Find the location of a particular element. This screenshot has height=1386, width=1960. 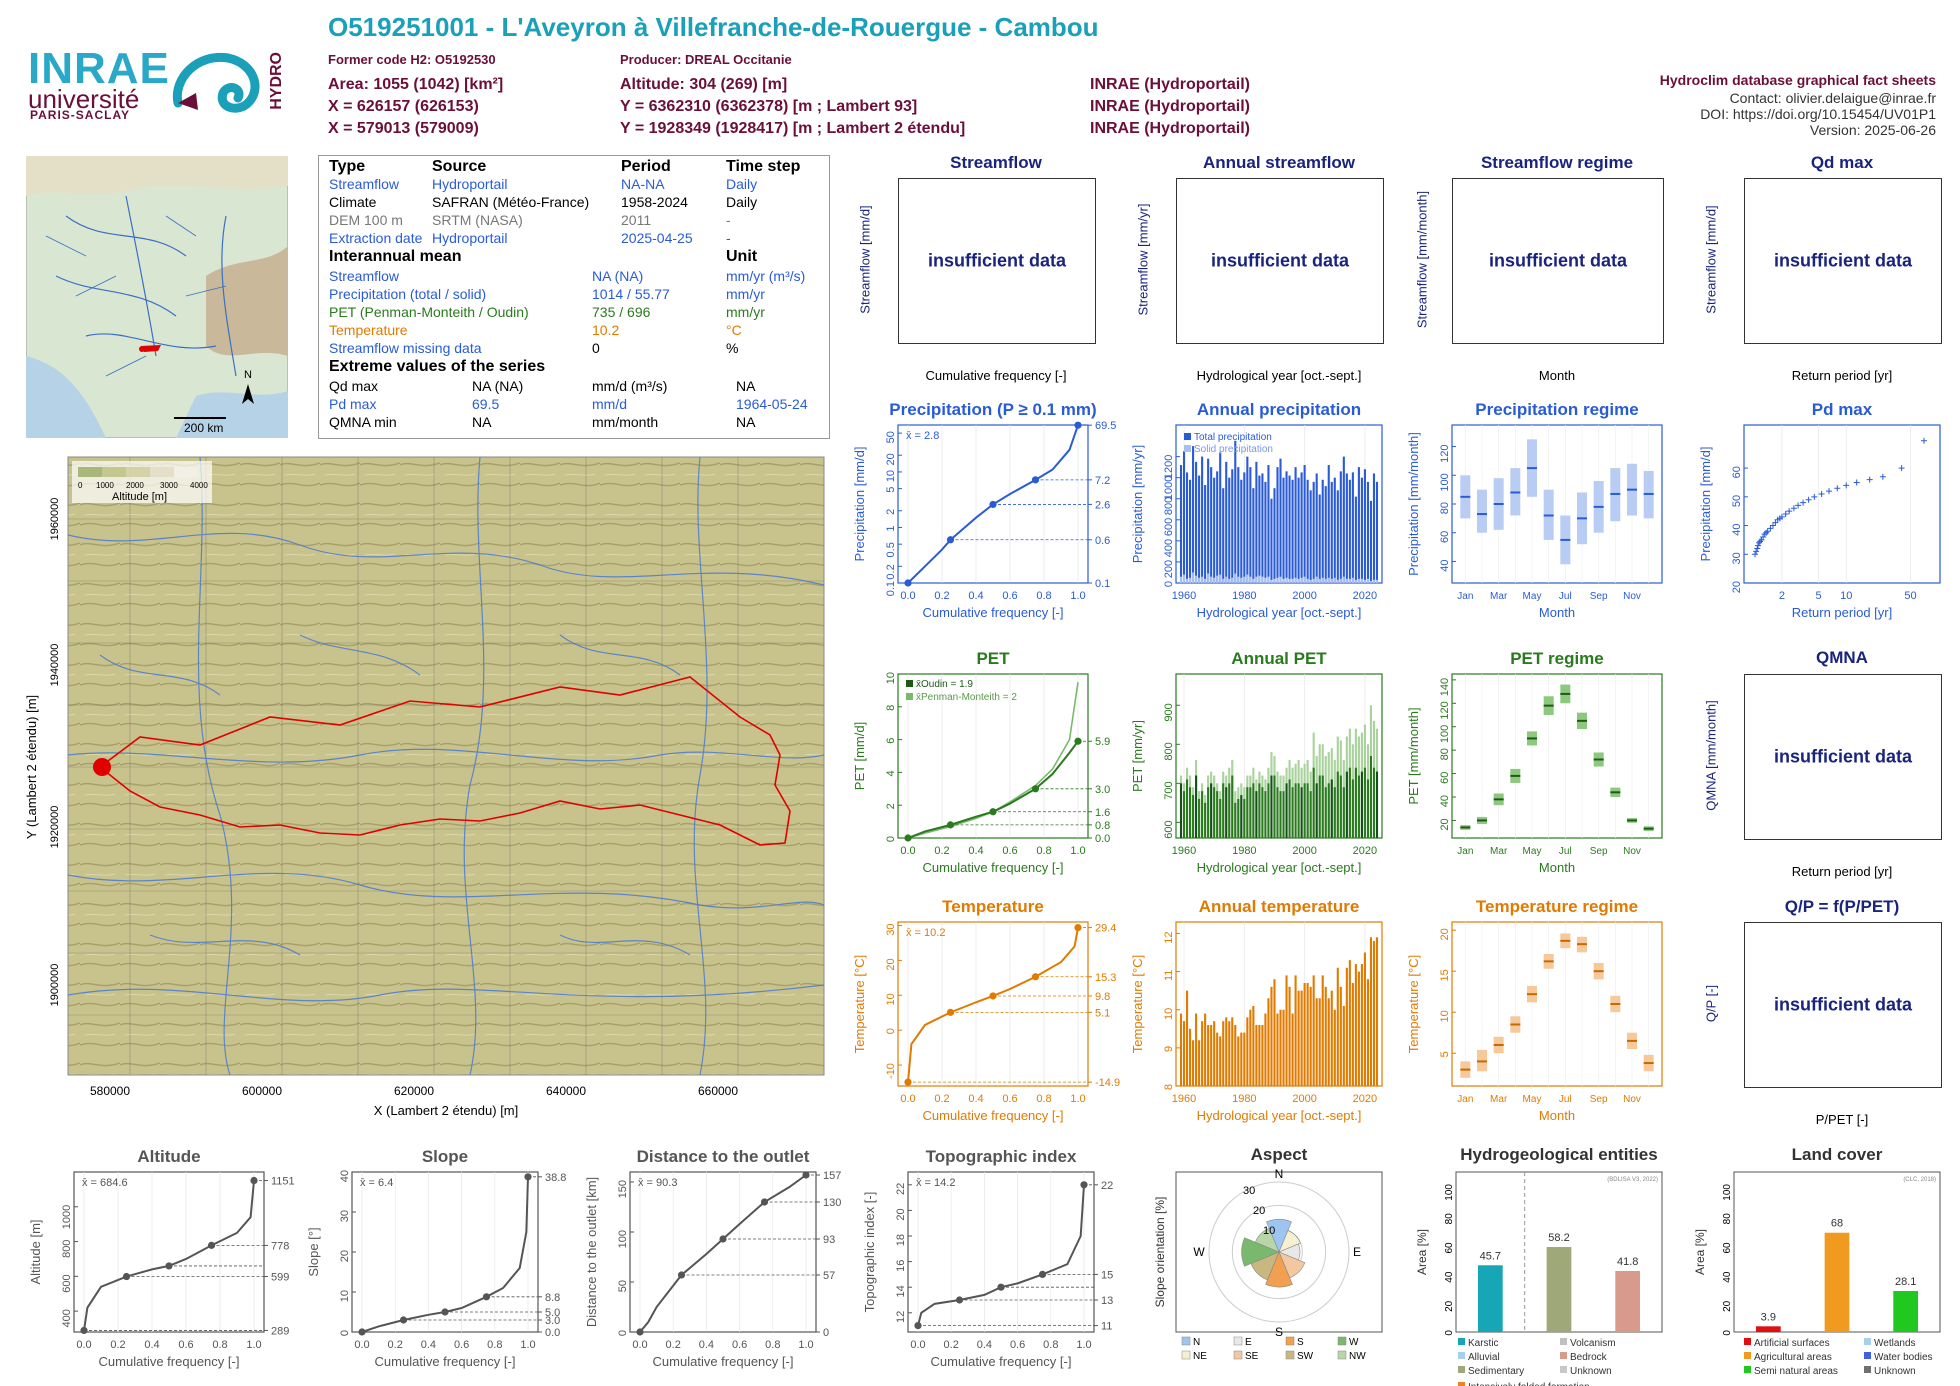

pet_regime-xtick: Sep is located at coordinates (1599, 851).